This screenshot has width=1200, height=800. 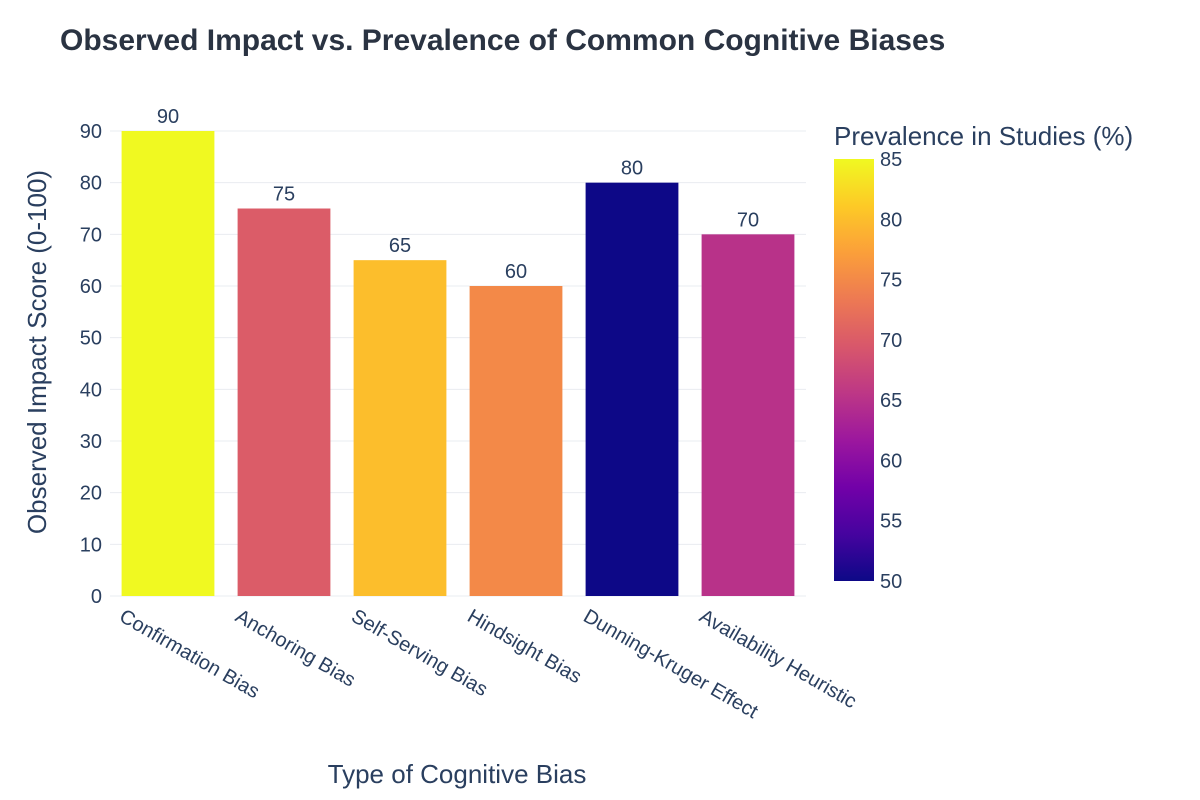 I want to click on colorbar-gradient, so click(x=854, y=370).